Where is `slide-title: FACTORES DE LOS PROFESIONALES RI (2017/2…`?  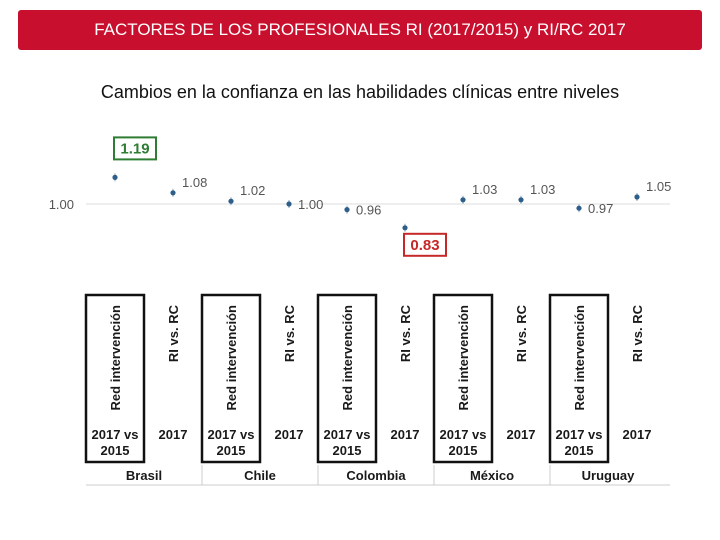 slide-title: FACTORES DE LOS PROFESIONALES RI (2017/2… is located at coordinates (360, 29).